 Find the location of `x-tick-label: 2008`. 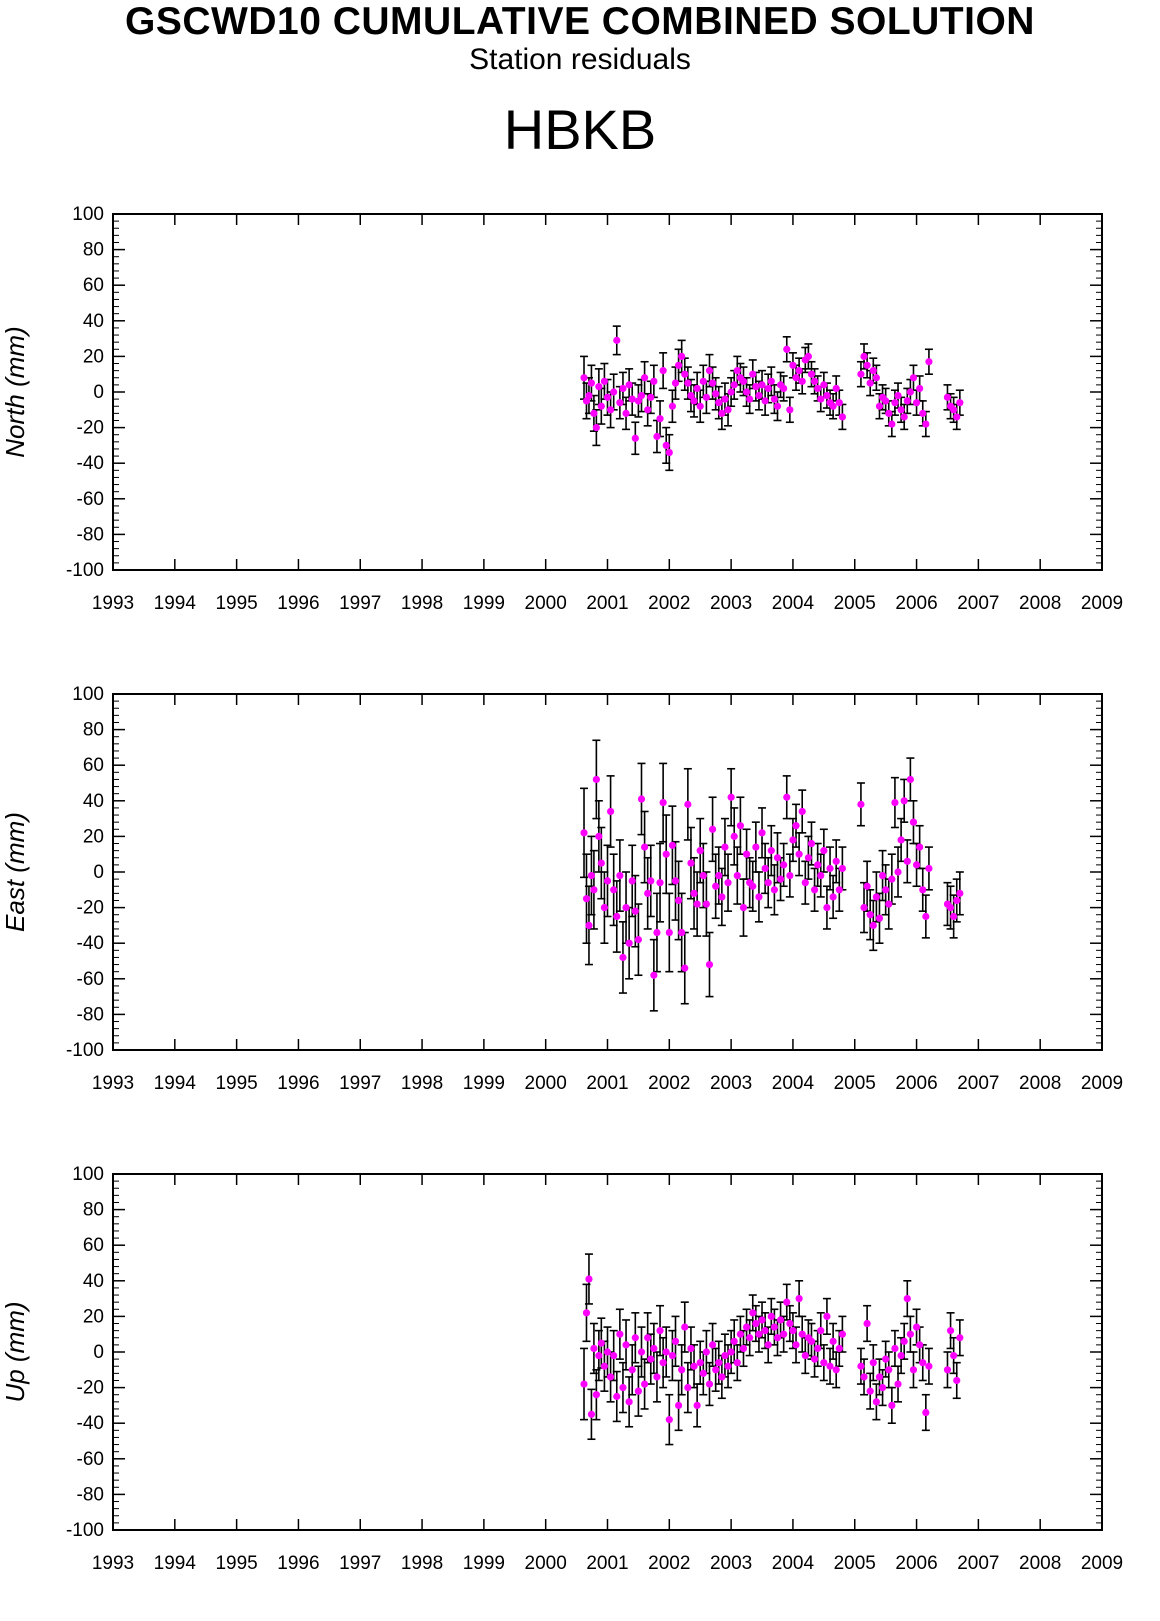

x-tick-label: 2008 is located at coordinates (1040, 603).